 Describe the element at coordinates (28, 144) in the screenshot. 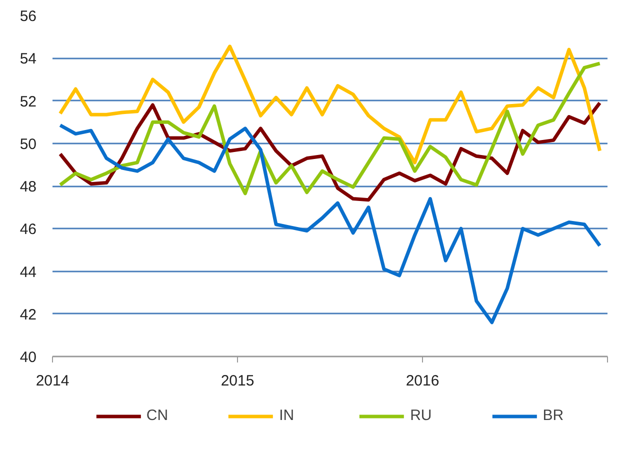

I see `y-tick-label: 50` at that location.